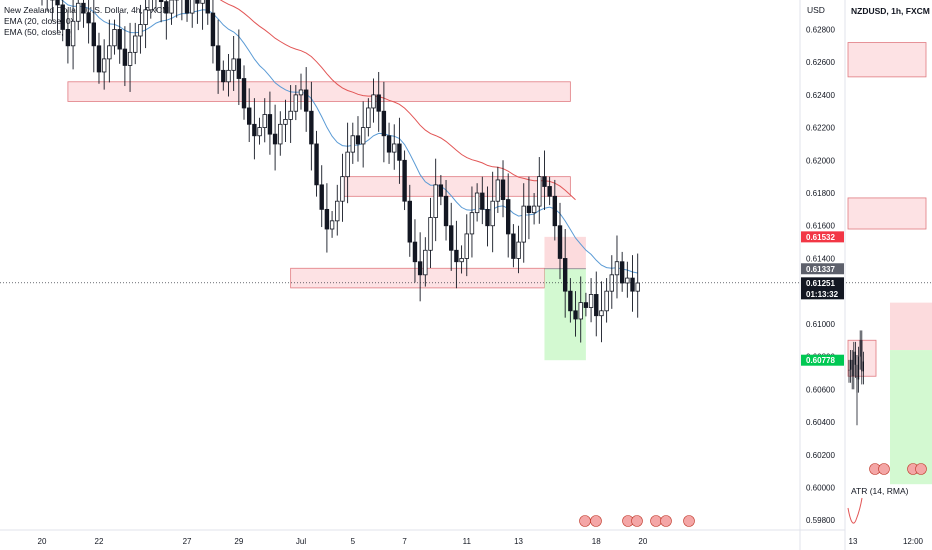  What do you see at coordinates (911, 326) in the screenshot?
I see `side-stop-box` at bounding box center [911, 326].